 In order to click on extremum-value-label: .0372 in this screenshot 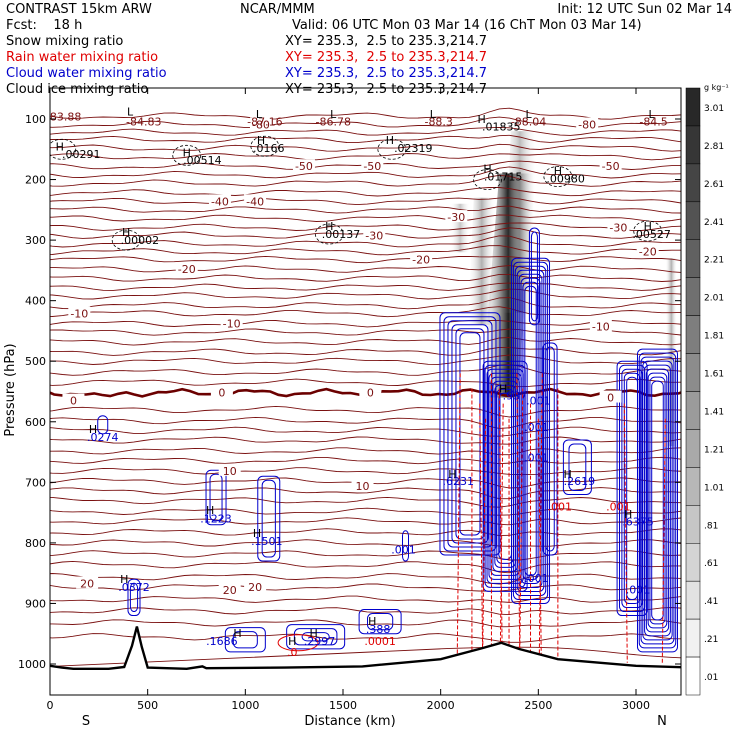, I will do `click(134, 587)`.